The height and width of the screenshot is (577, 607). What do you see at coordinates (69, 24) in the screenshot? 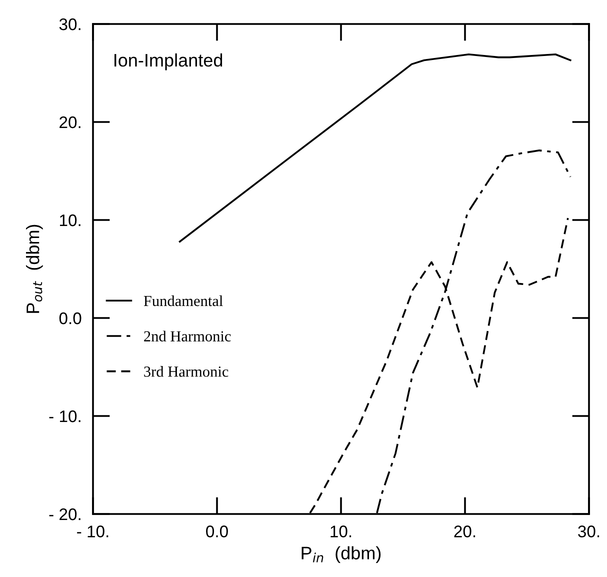
I see `y-tick-label: 30.` at bounding box center [69, 24].